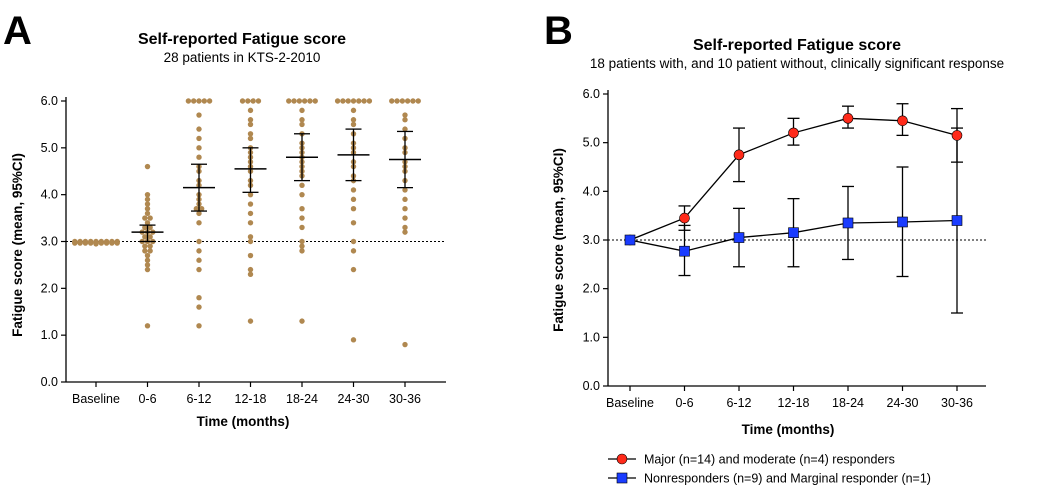 This screenshot has width=1041, height=489. What do you see at coordinates (242, 39) in the screenshot?
I see `panel-a-title: Self-reported Fatigue score` at bounding box center [242, 39].